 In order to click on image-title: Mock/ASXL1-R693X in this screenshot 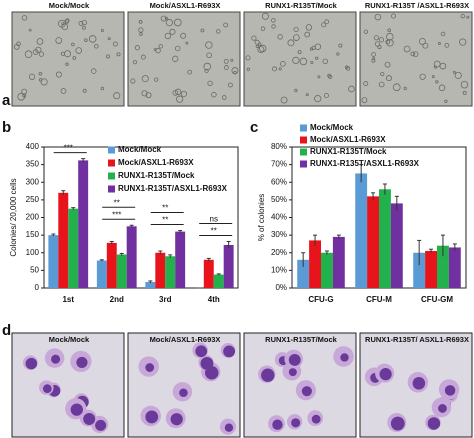, I will do `click(185, 5)`.